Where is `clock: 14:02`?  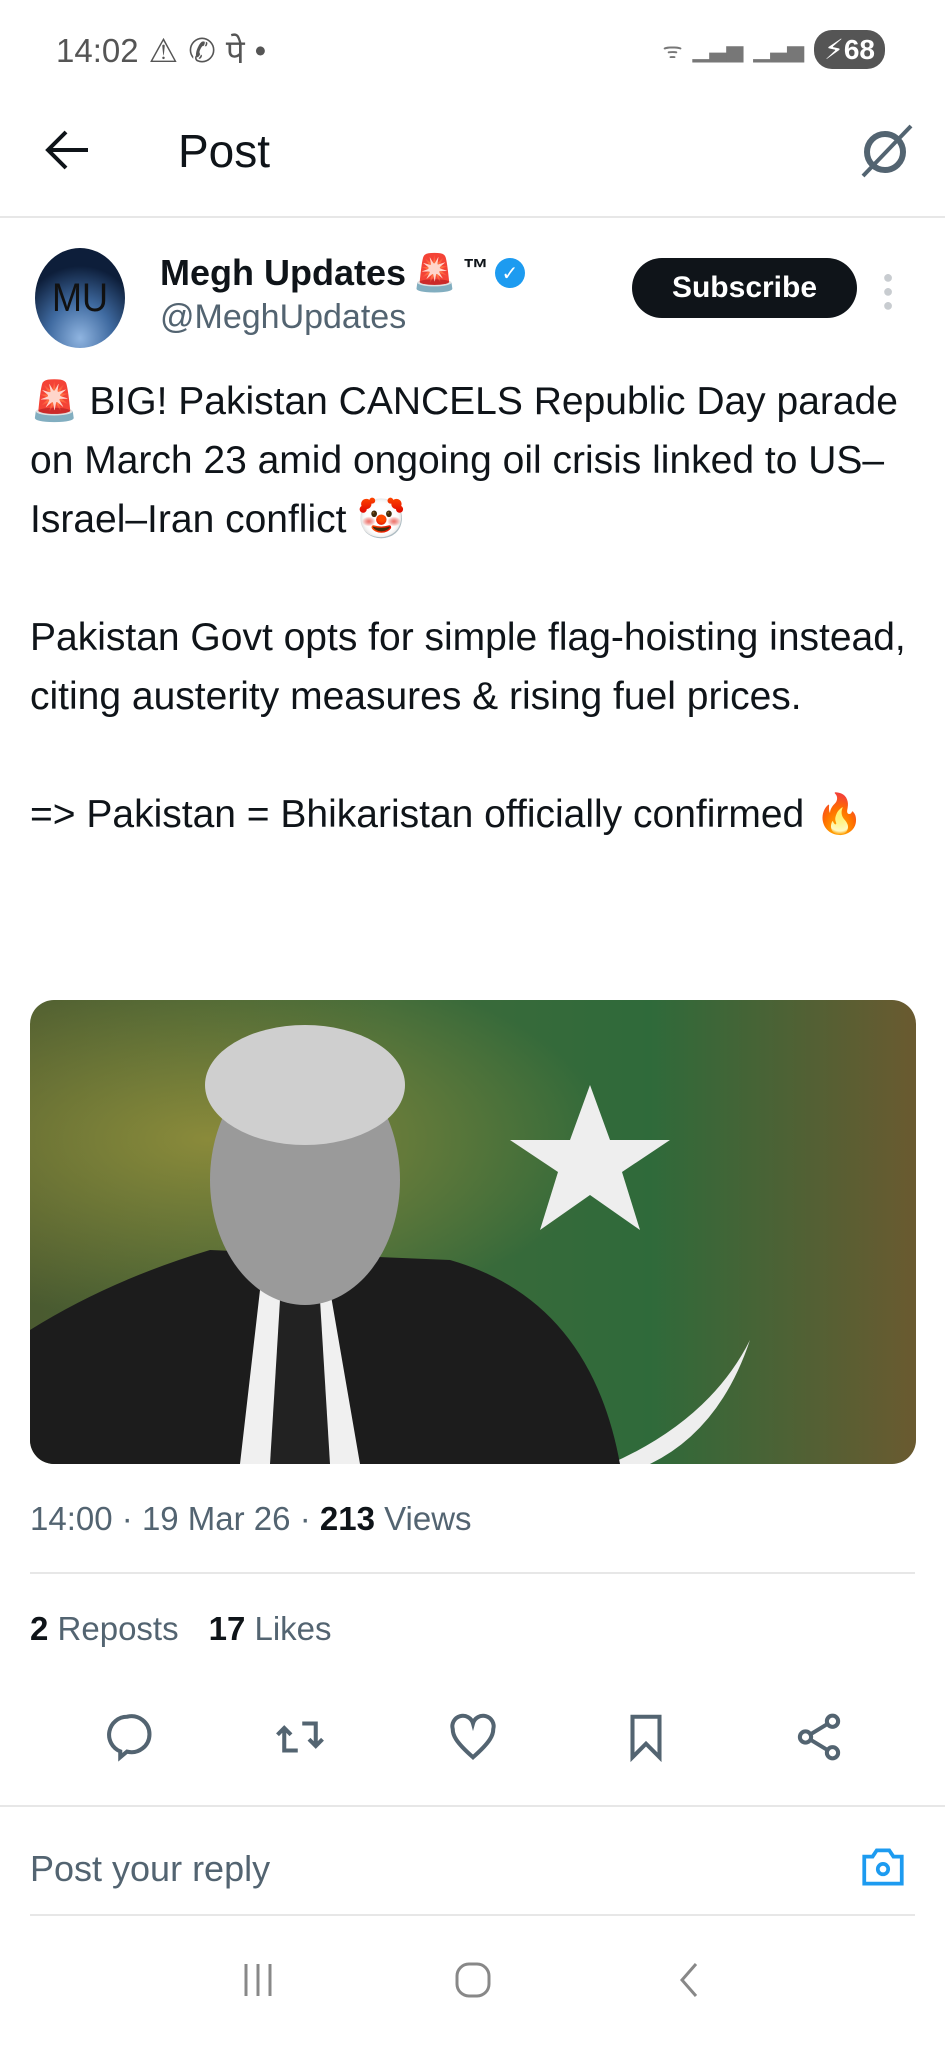 clock: 14:02 is located at coordinates (97, 50).